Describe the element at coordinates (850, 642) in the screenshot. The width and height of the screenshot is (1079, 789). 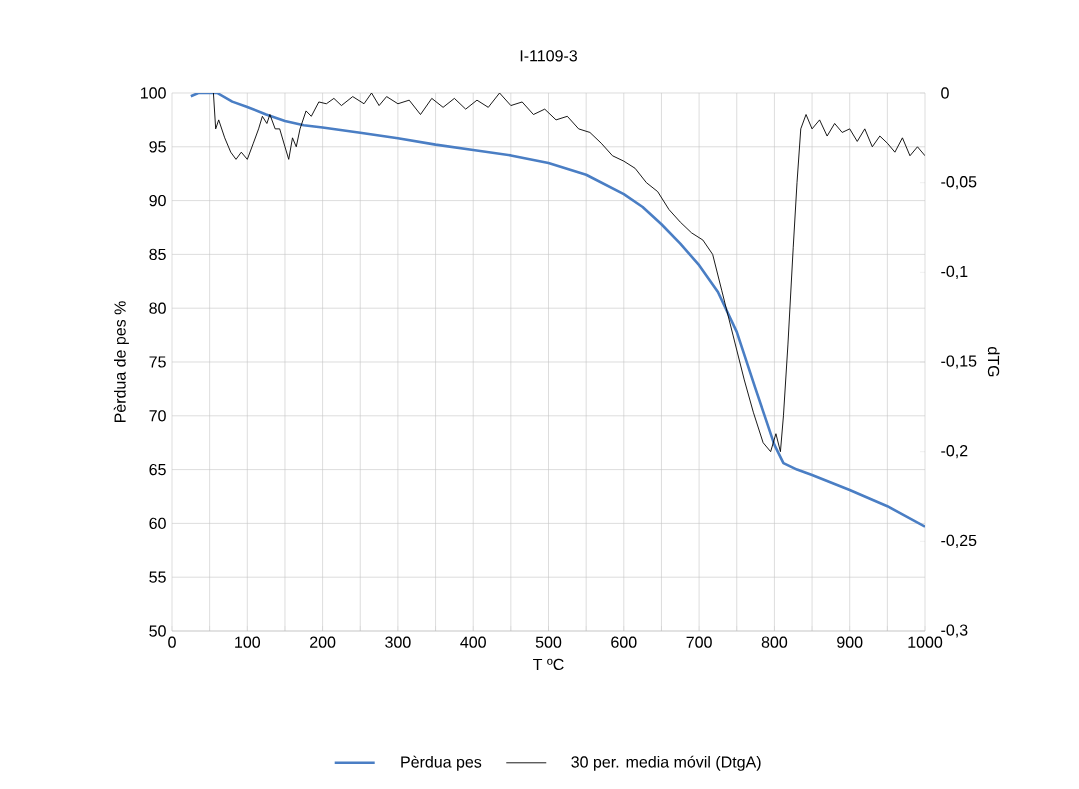
I see `x-tick-label: 900` at that location.